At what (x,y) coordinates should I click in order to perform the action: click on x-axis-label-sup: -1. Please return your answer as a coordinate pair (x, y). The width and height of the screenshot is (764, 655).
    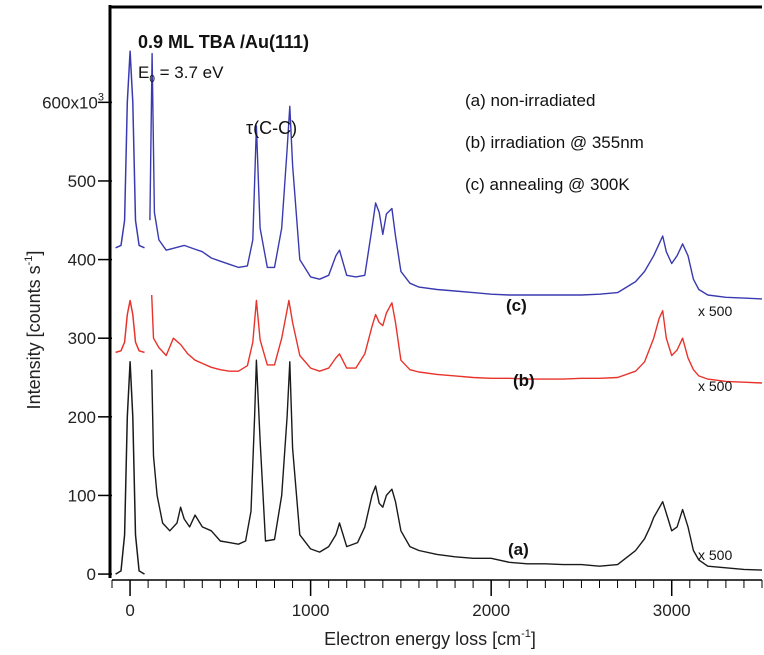
    Looking at the image, I should click on (526, 634).